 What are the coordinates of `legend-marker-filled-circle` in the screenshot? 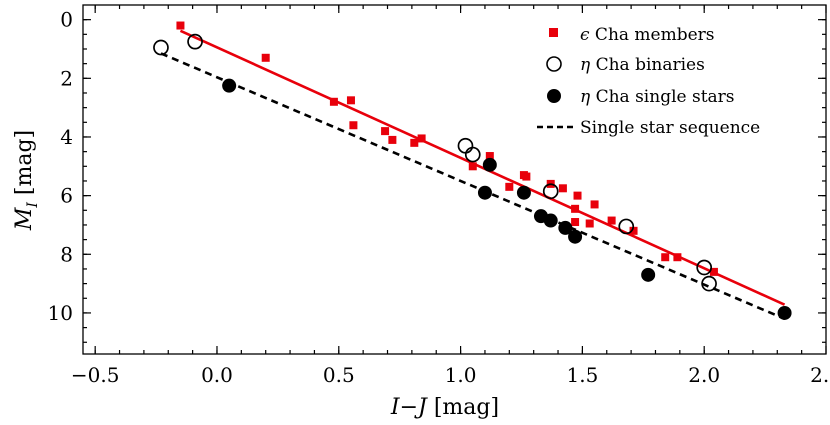 It's located at (554, 96).